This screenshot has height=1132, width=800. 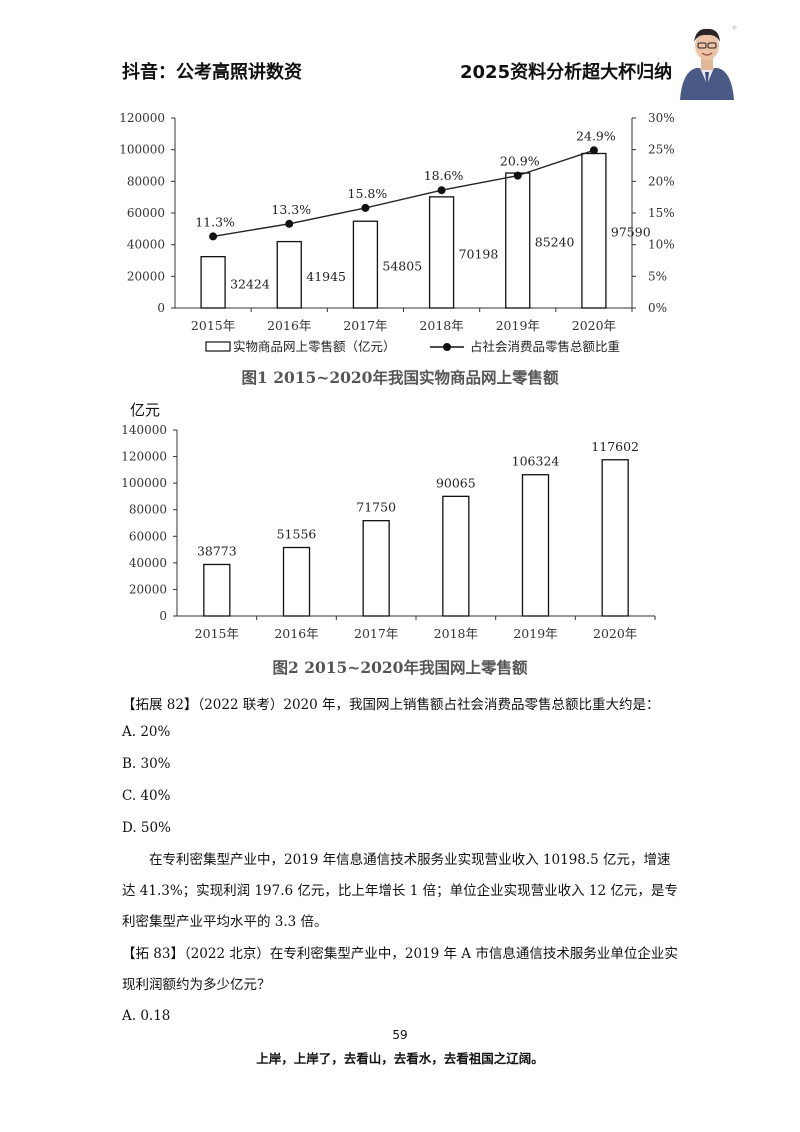 What do you see at coordinates (217, 550) in the screenshot?
I see `bar-value-label: 38773` at bounding box center [217, 550].